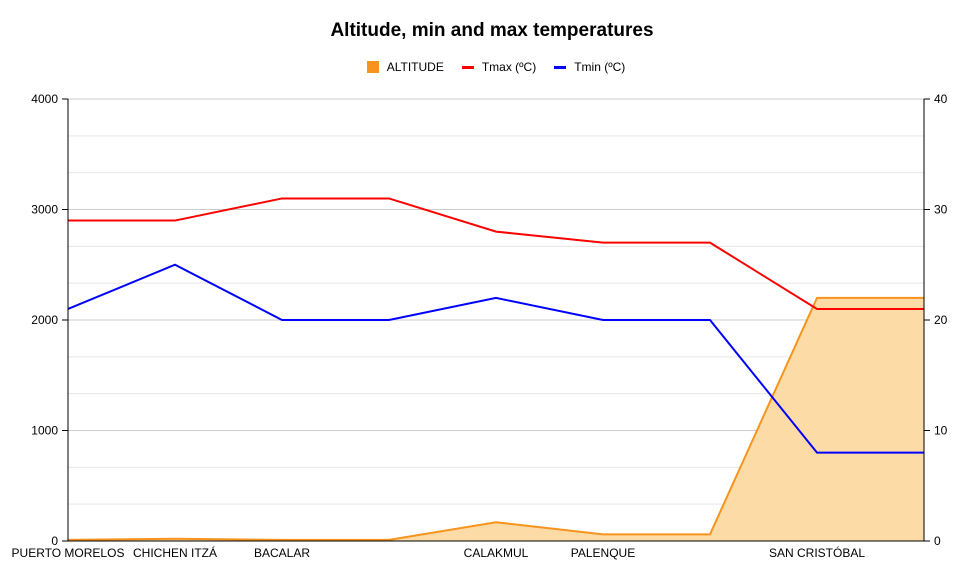  I want to click on x-tick-label: SAN CRISTÓBAL, so click(817, 552).